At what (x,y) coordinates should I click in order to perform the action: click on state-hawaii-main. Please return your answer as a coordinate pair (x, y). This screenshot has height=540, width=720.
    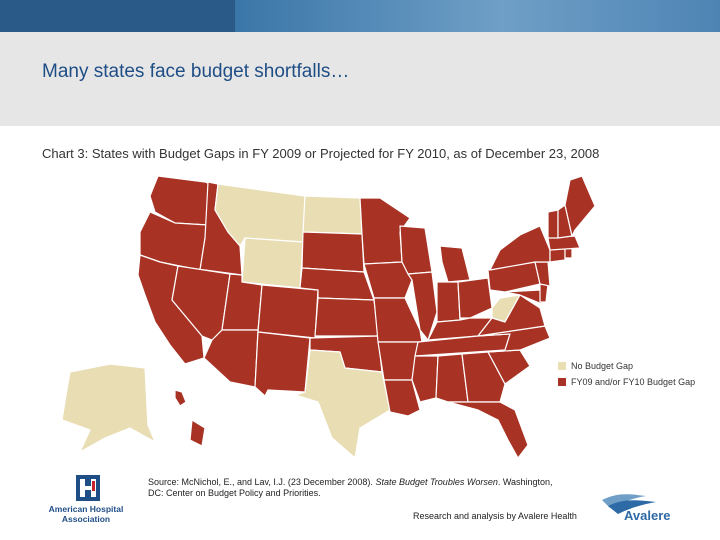
    Looking at the image, I should click on (197, 433).